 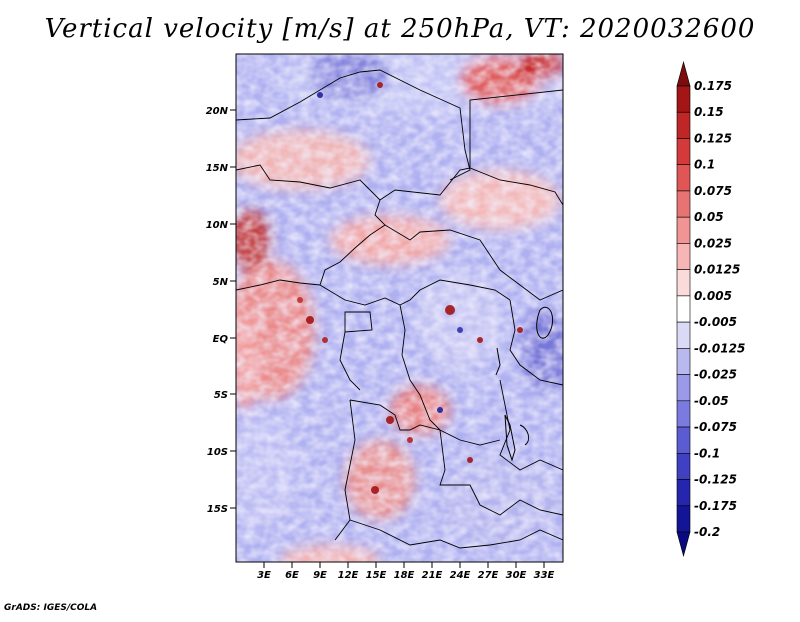 I want to click on lat-label: EQ, so click(x=221, y=339).